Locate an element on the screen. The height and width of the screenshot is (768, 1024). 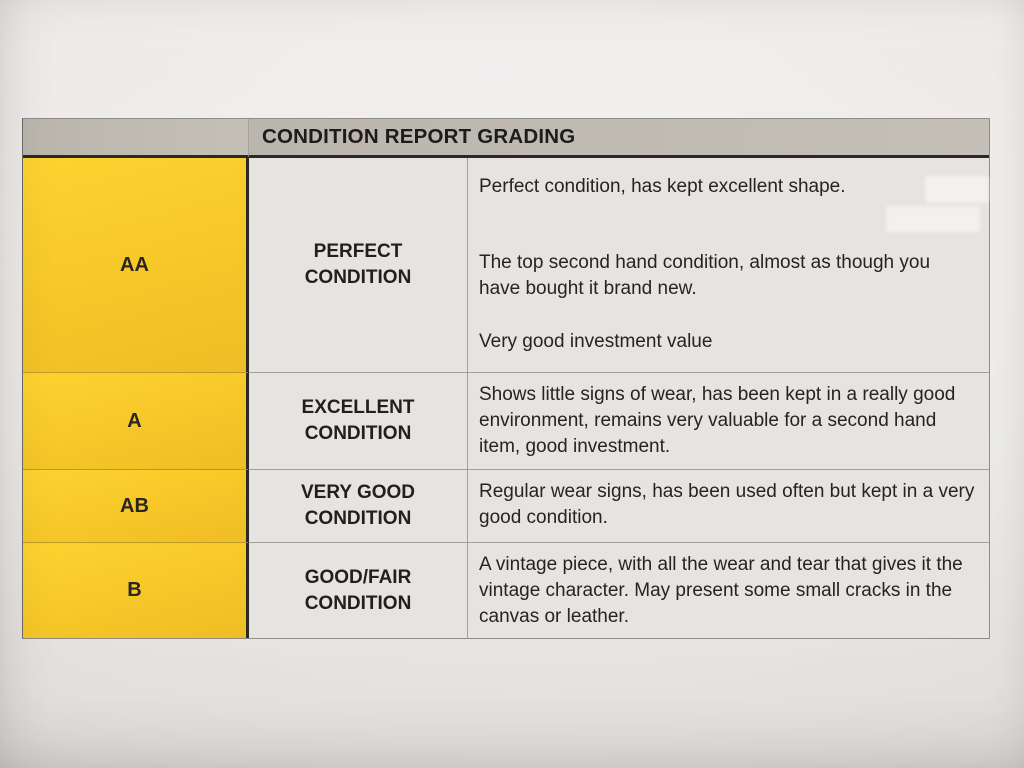
grade-label: AB is located at coordinates (134, 505).